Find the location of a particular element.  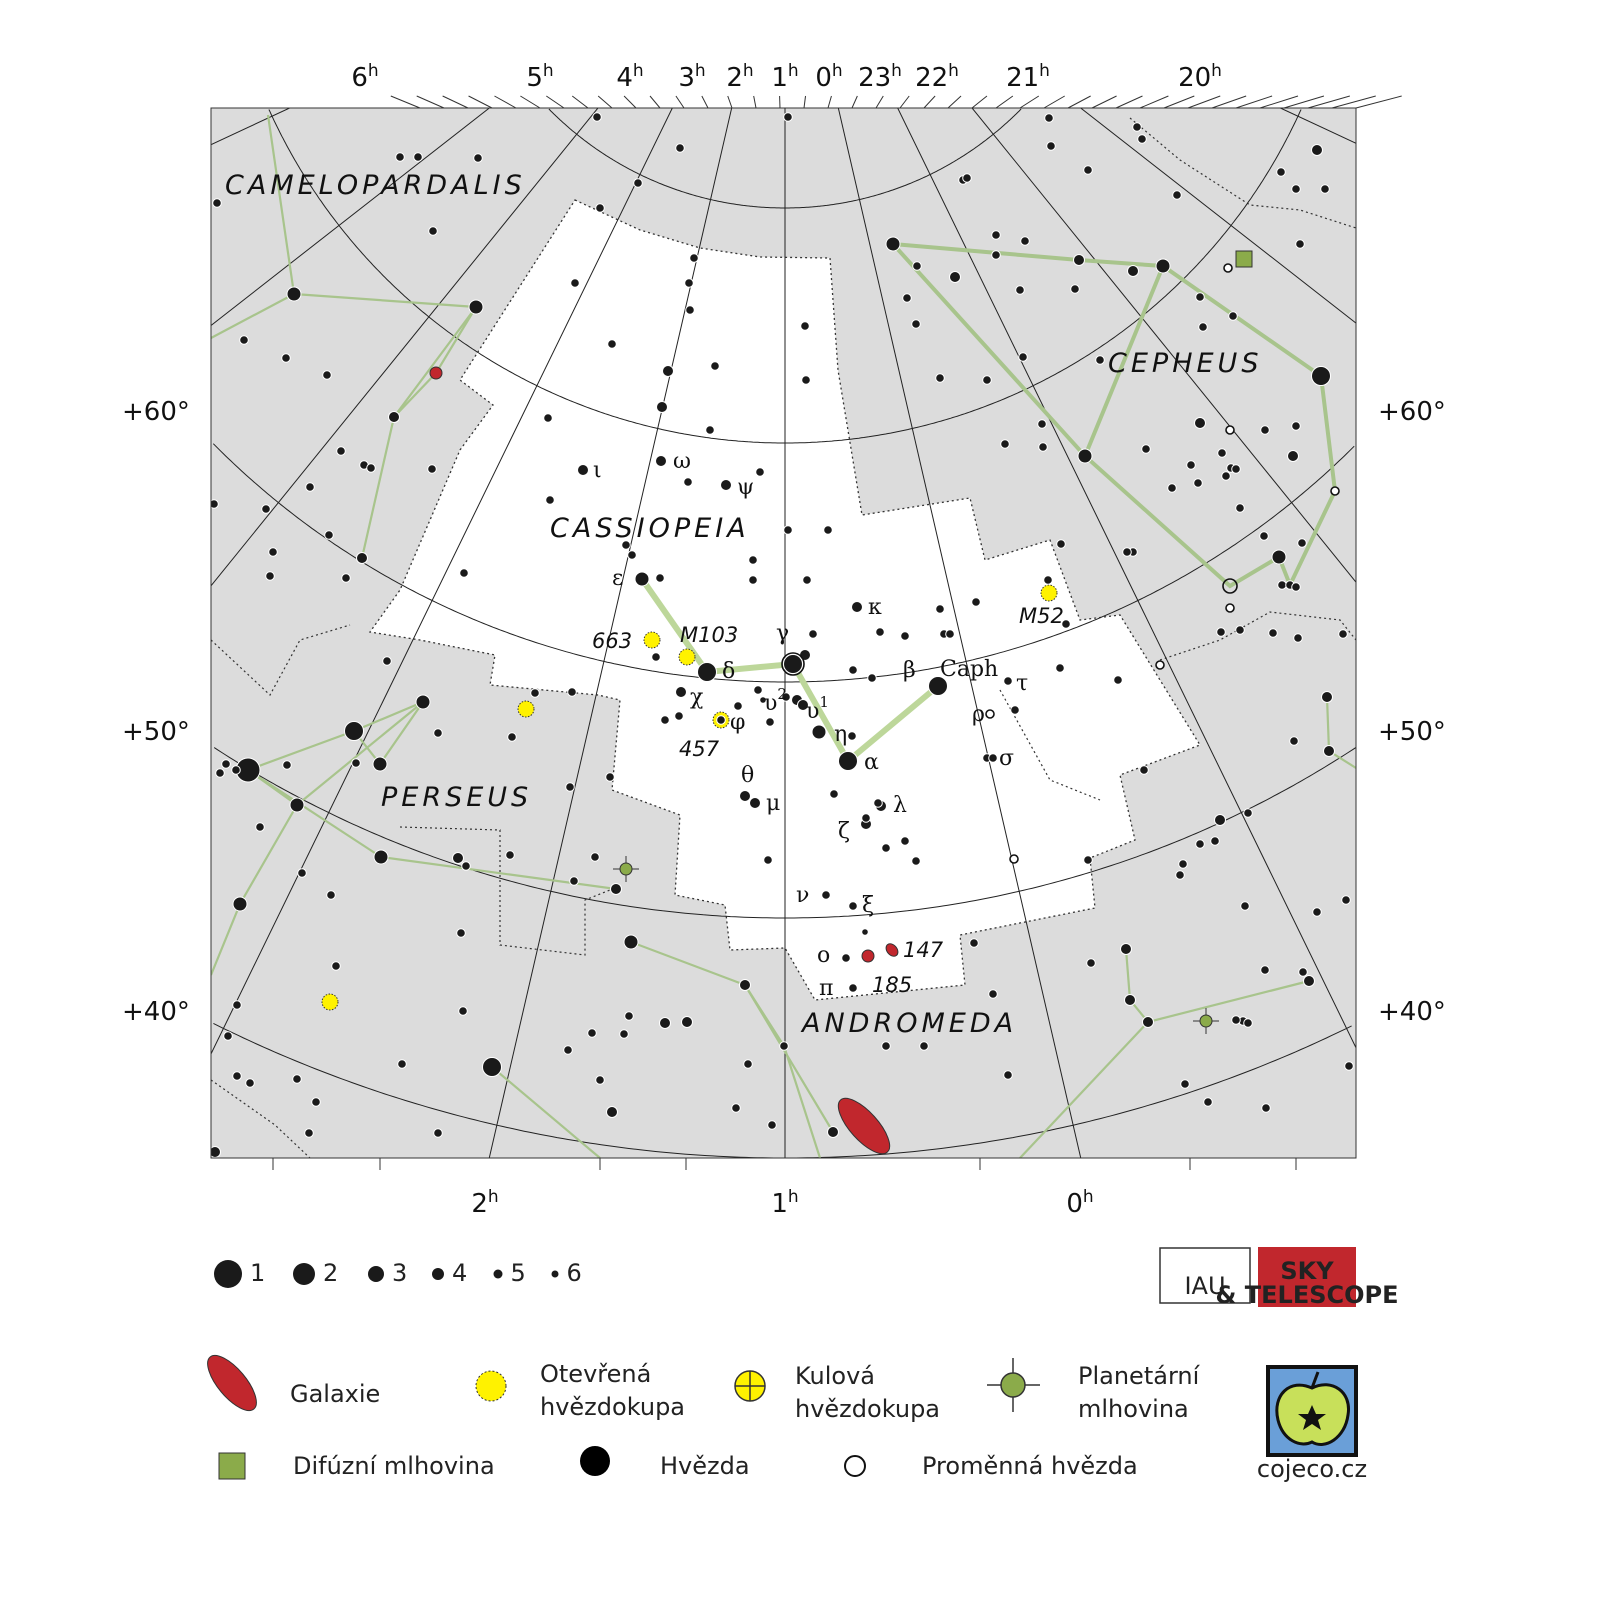

variable-star-legend-icon is located at coordinates (855, 1466).